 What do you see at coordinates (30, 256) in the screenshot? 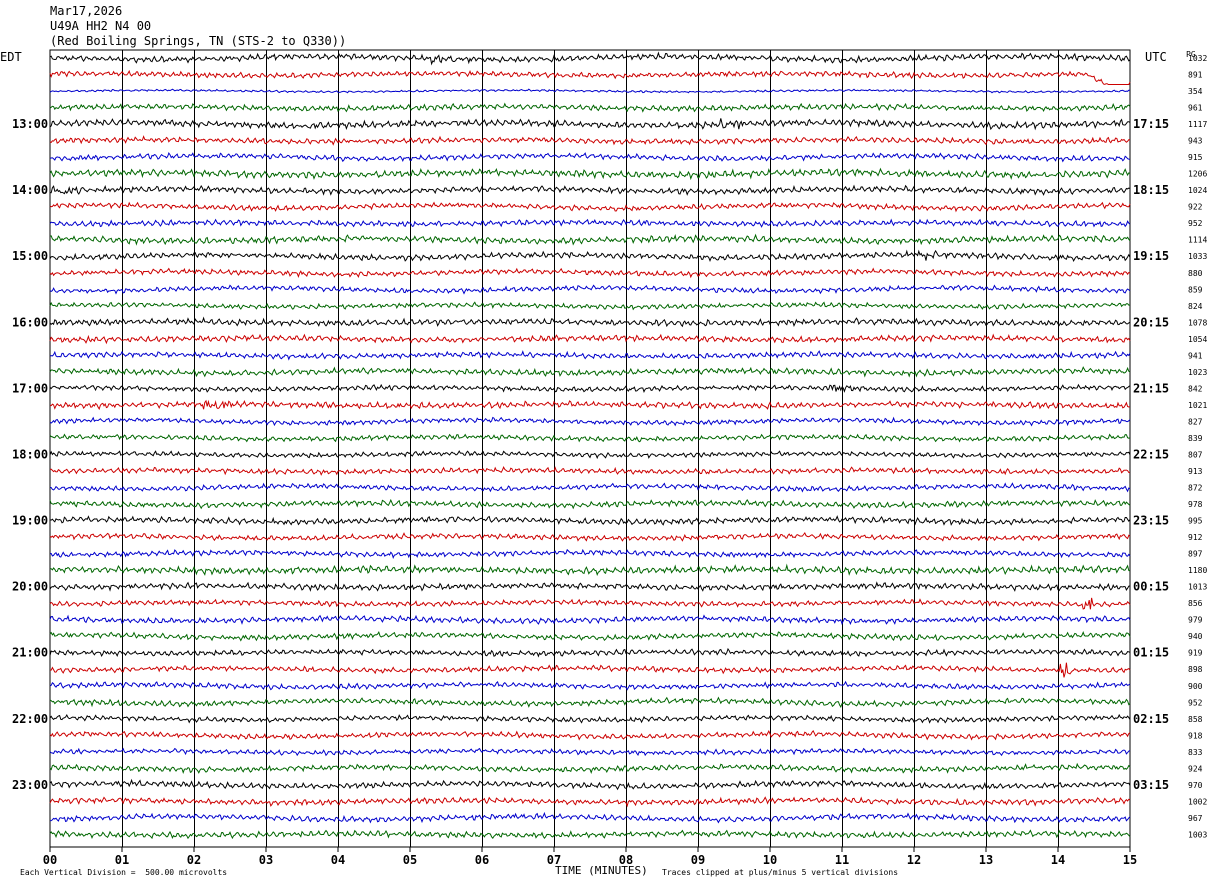
I see `left-hour-label: 15:00` at bounding box center [30, 256].